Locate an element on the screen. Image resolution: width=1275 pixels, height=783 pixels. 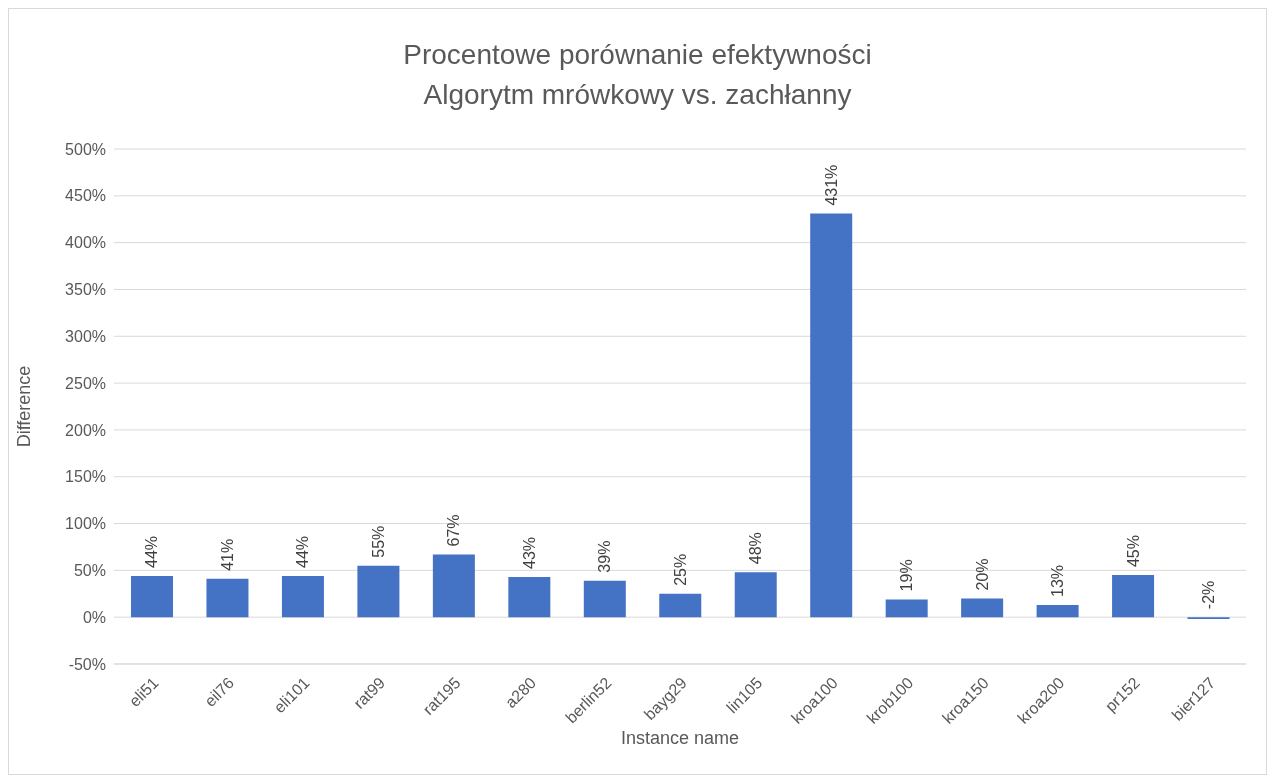
y-tick-label: 400% is located at coordinates (85, 243).